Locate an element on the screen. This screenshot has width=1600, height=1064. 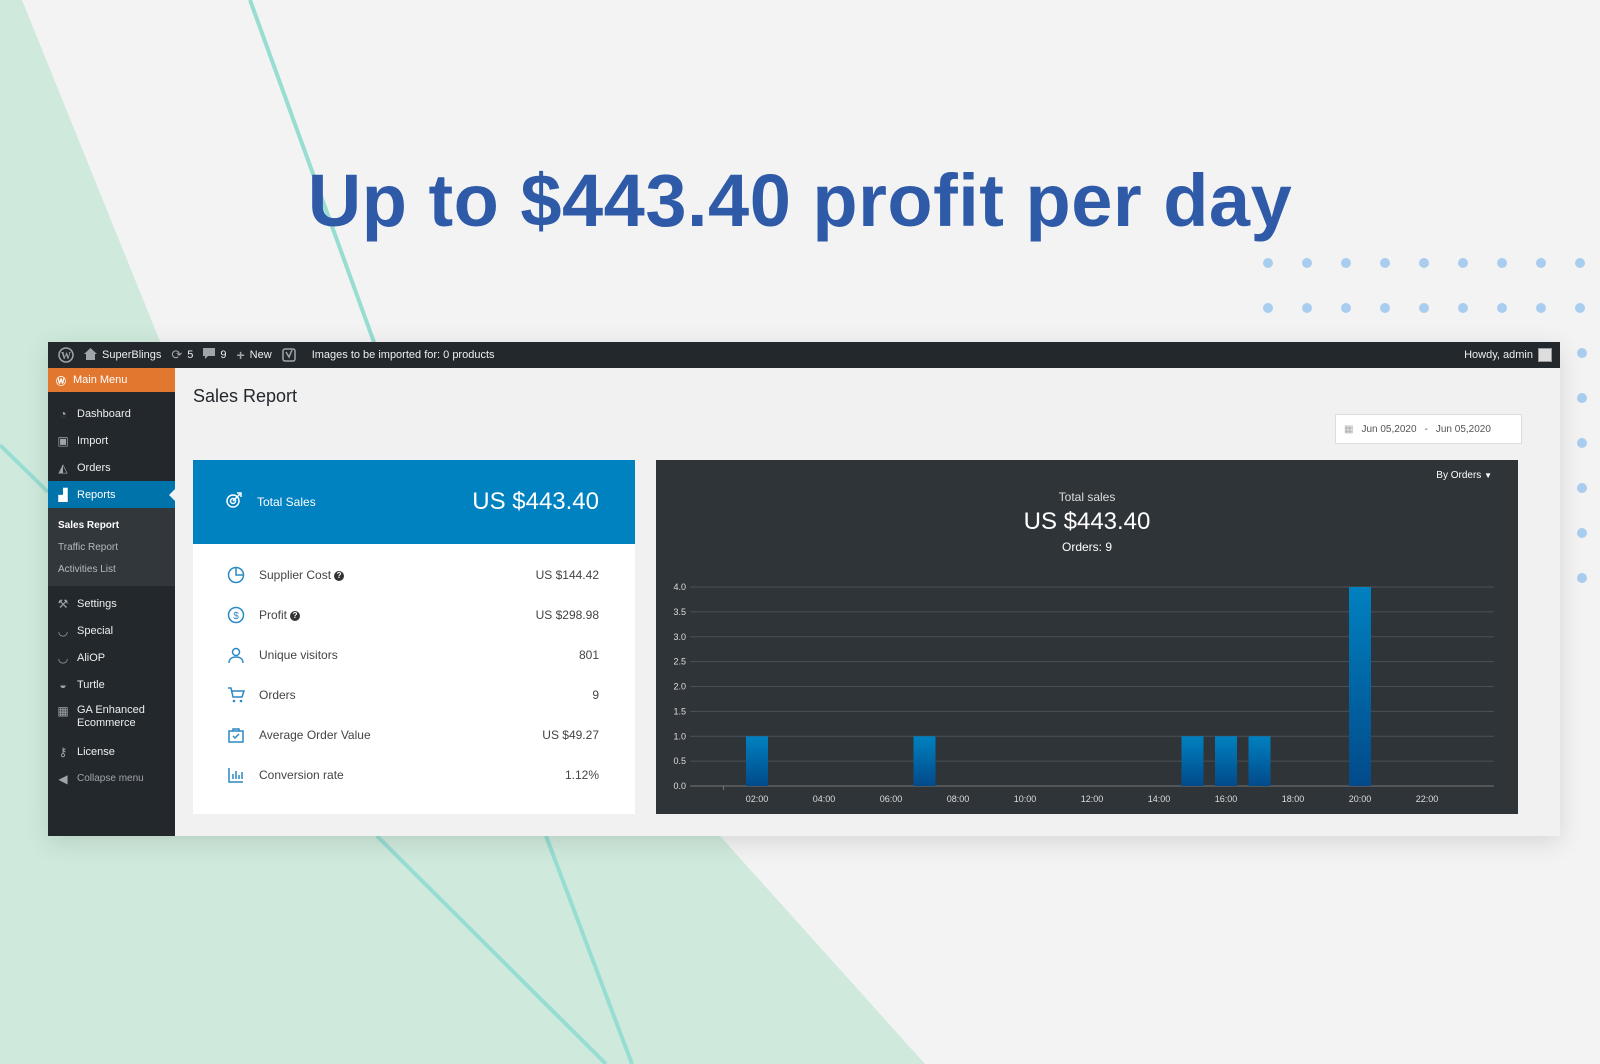
x-tick-label: 04:00 is located at coordinates (824, 799).